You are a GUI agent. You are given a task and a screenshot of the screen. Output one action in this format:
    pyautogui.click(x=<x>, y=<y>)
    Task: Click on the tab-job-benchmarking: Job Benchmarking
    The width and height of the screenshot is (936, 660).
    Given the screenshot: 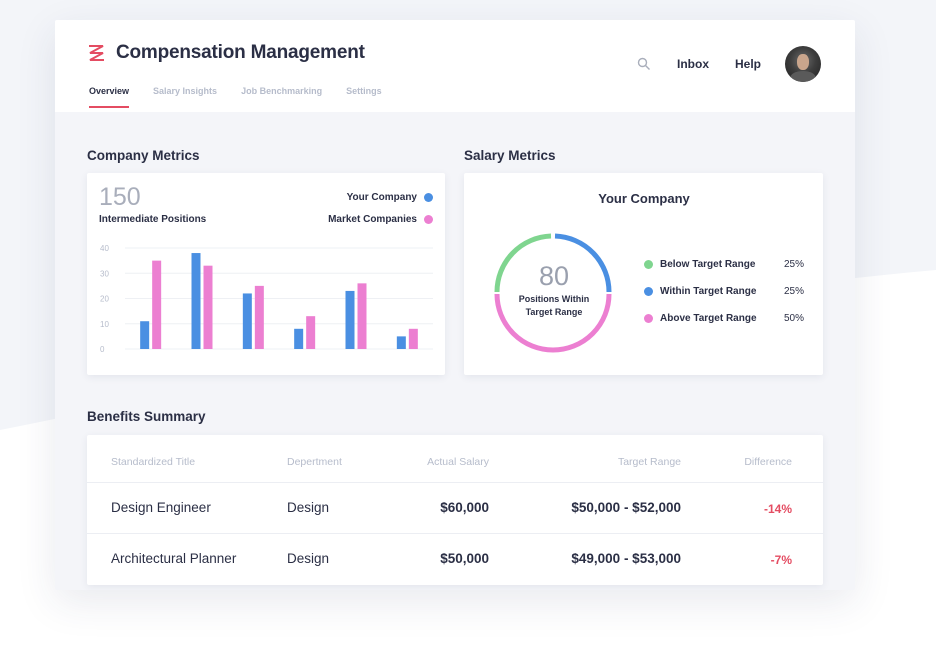 What is the action you would take?
    pyautogui.click(x=282, y=91)
    